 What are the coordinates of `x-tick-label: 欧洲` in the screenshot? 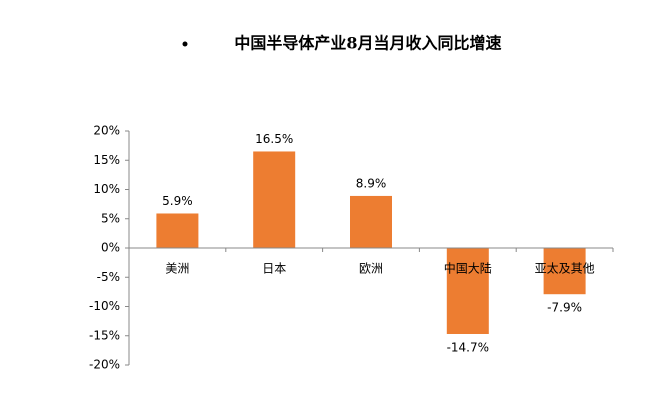 It's located at (371, 269).